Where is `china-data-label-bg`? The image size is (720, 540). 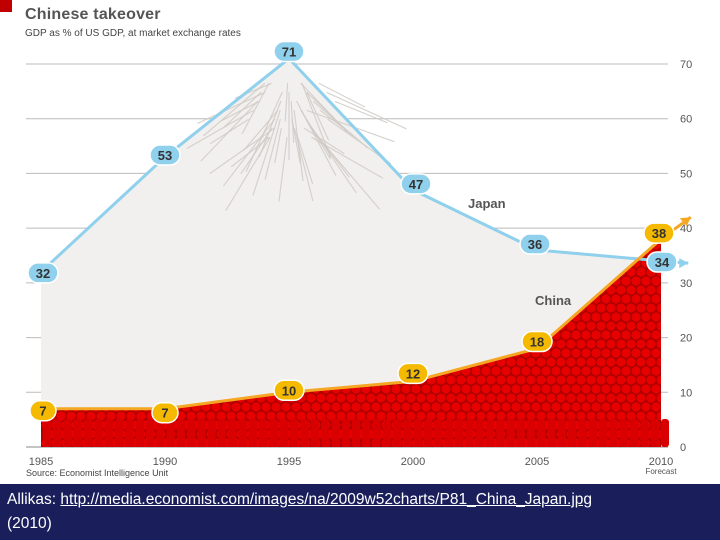 china-data-label-bg is located at coordinates (289, 390).